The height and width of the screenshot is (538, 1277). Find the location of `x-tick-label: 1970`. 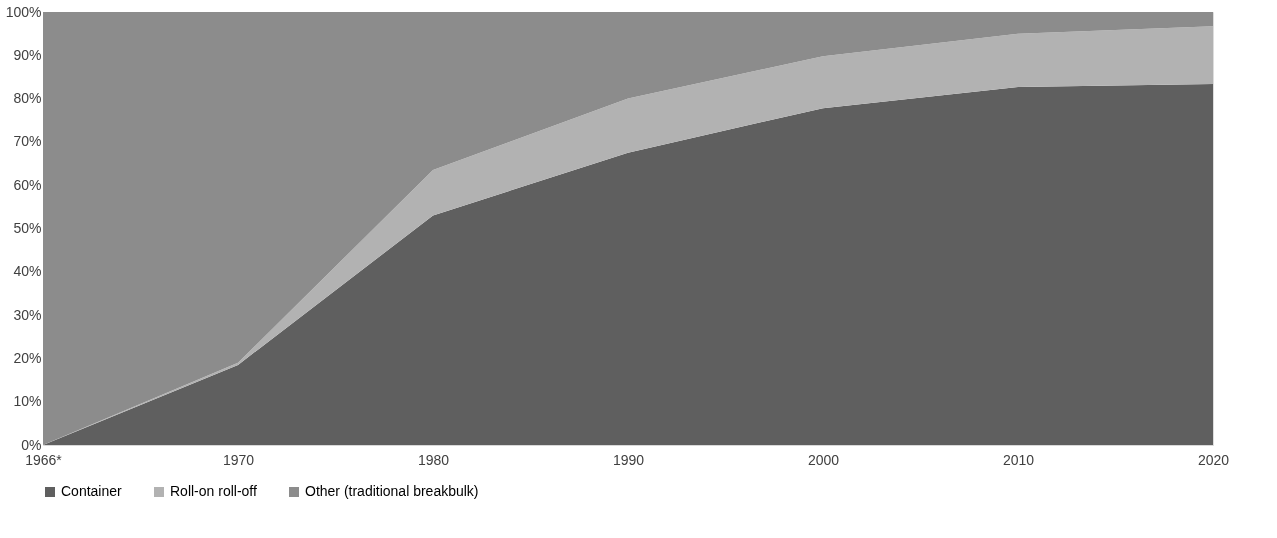

x-tick-label: 1970 is located at coordinates (238, 459).